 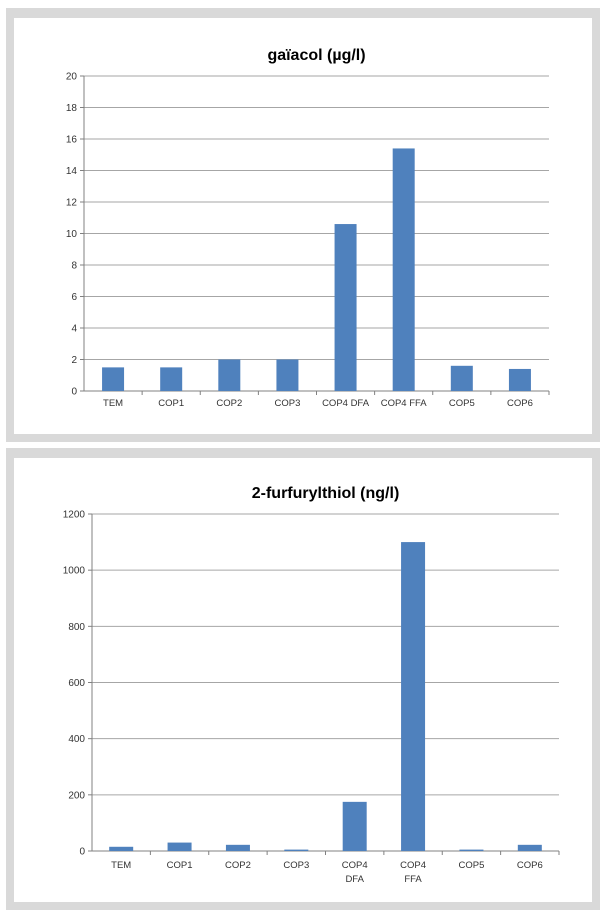 I want to click on y-tick-label: 1000, so click(x=74, y=571).